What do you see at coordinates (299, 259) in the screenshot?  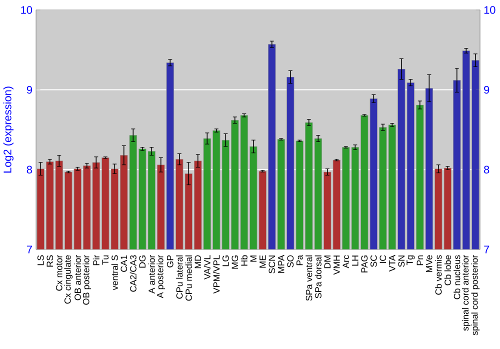 I see `x-tick-label: Pa` at bounding box center [299, 259].